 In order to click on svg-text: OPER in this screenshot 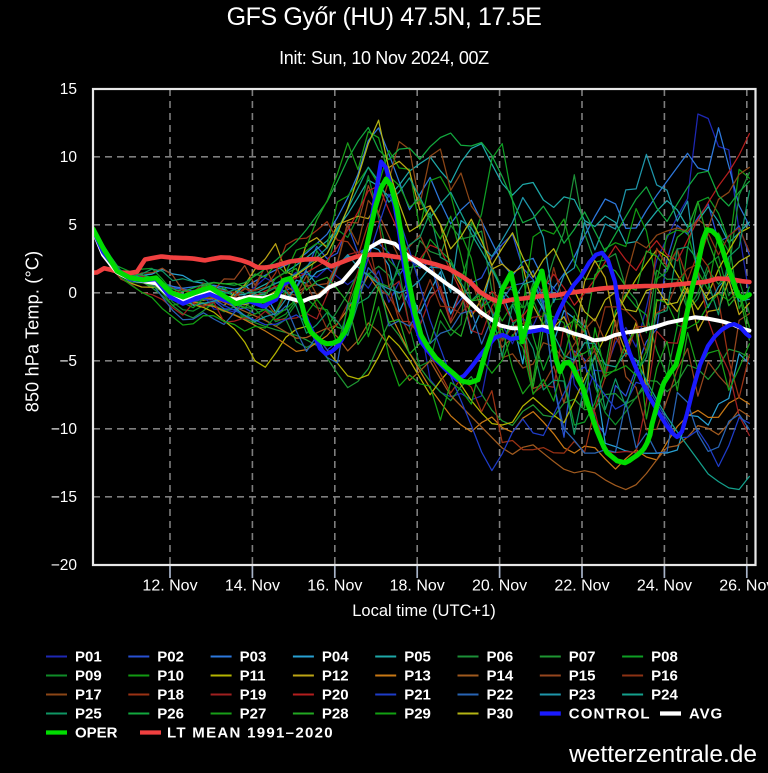, I will do `click(96, 733)`.